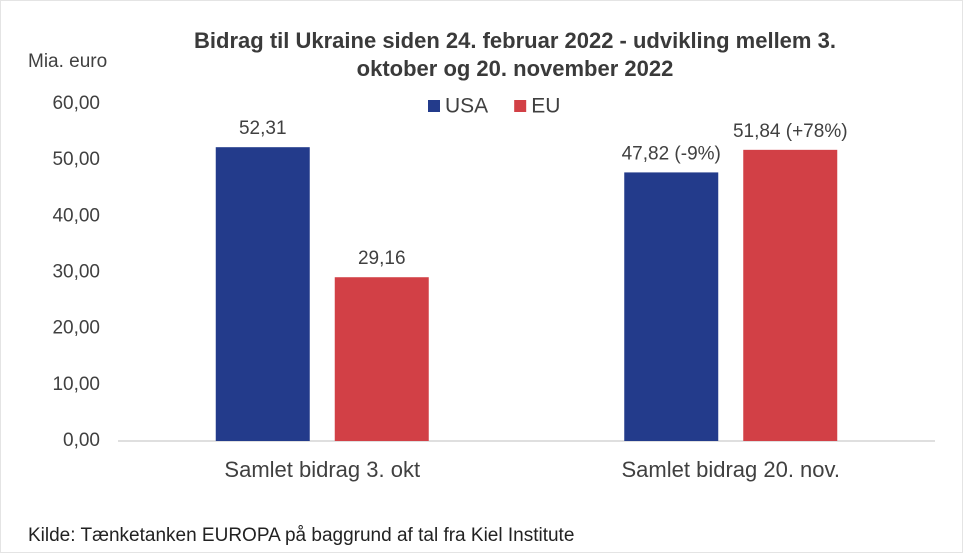 This screenshot has height=553, width=963. What do you see at coordinates (81, 440) in the screenshot?
I see `y-tick-label: 0,00` at bounding box center [81, 440].